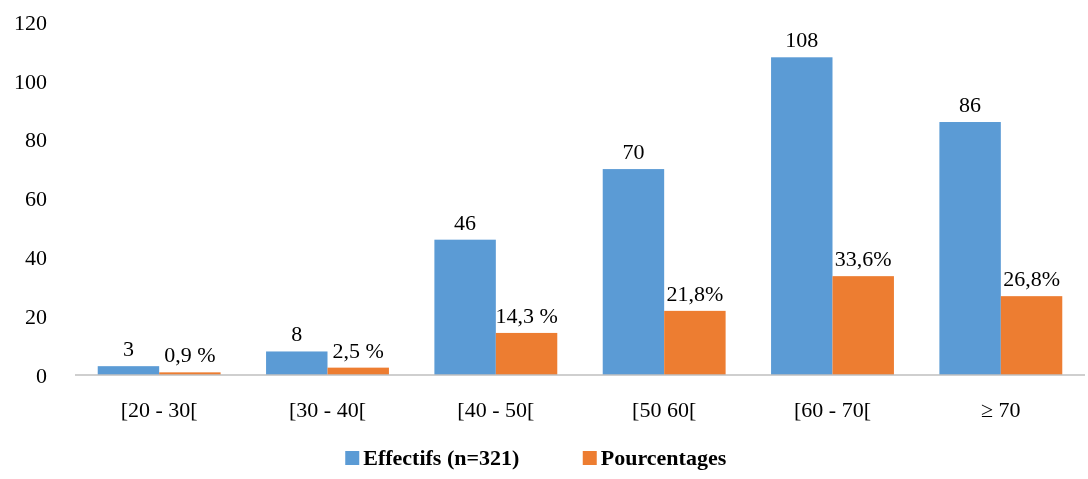 Image resolution: width=1088 pixels, height=479 pixels. Describe the element at coordinates (36, 140) in the screenshot. I see `y-tick-label: 80` at that location.